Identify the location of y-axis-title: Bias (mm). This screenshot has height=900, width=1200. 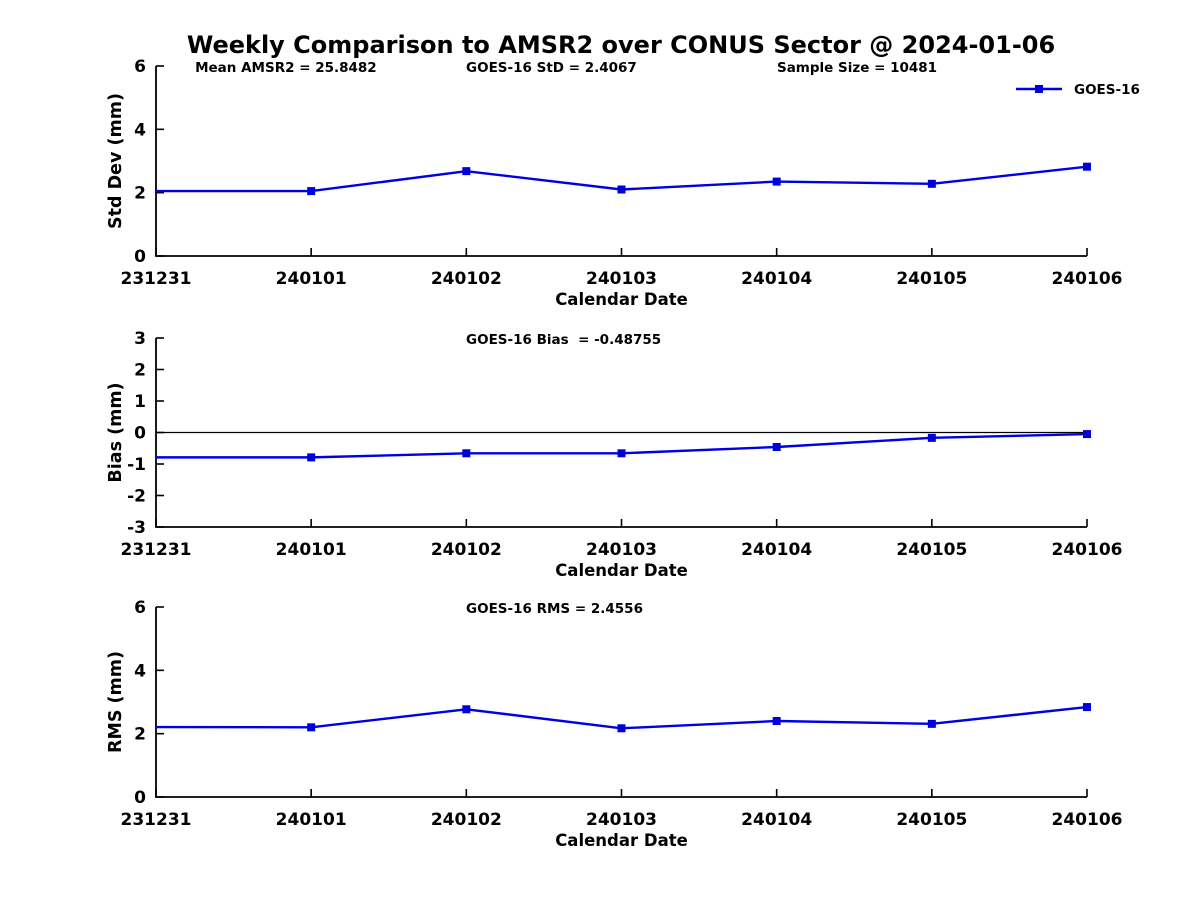
(116, 432).